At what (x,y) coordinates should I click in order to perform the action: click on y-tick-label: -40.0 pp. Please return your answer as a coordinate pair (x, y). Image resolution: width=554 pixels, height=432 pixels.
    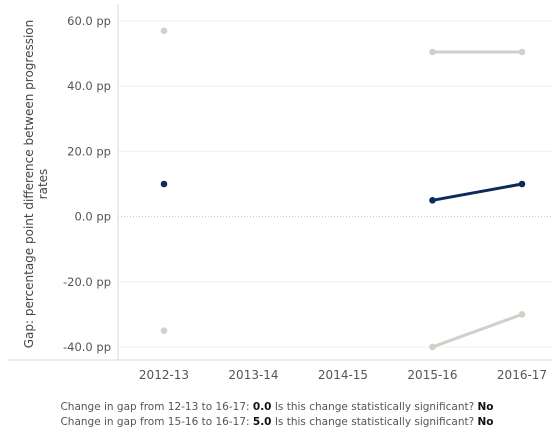
    Looking at the image, I should click on (87, 347).